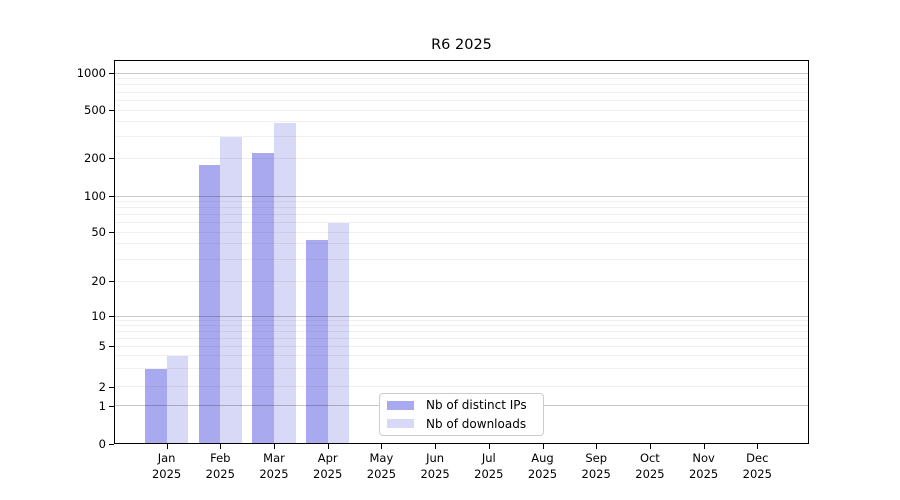 This screenshot has width=900, height=500. Describe the element at coordinates (476, 405) in the screenshot. I see `legend-label-distinct-ips: Nb of distinct IPs` at that location.